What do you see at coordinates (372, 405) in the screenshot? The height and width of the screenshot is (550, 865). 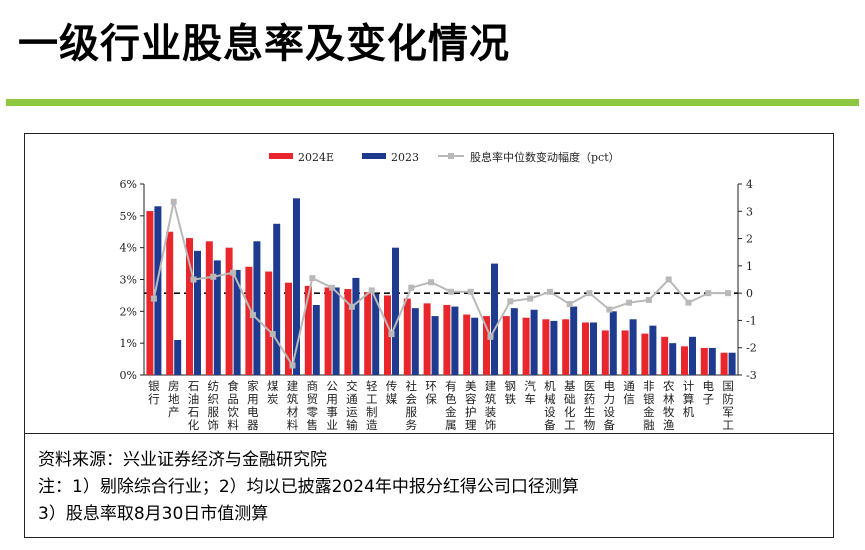 I see `x-tick-label: 轻工制造` at bounding box center [372, 405].